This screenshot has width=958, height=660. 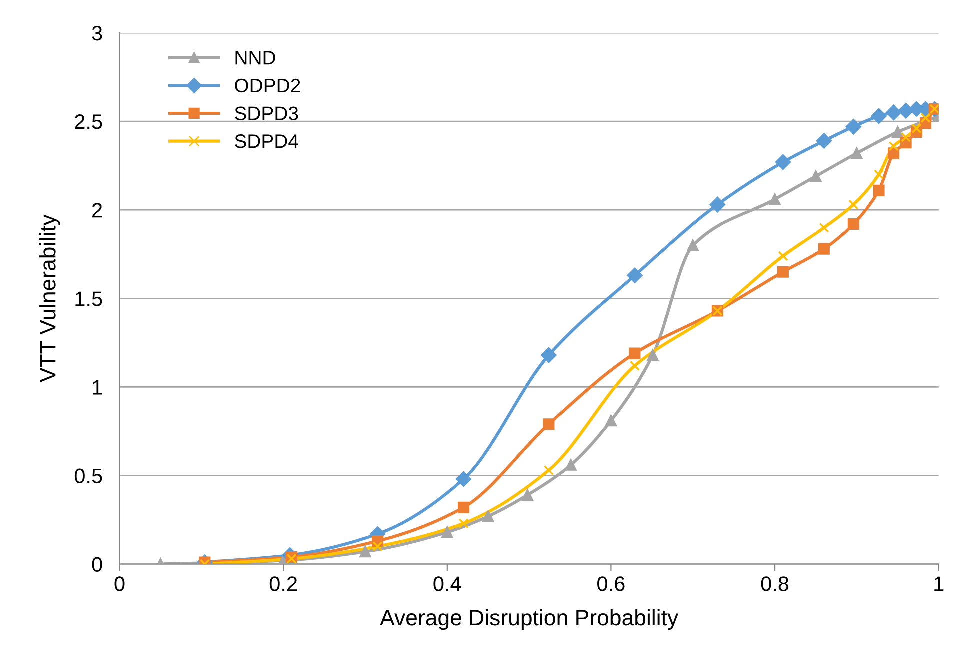 I want to click on legend-label: SDPD3, so click(x=266, y=113).